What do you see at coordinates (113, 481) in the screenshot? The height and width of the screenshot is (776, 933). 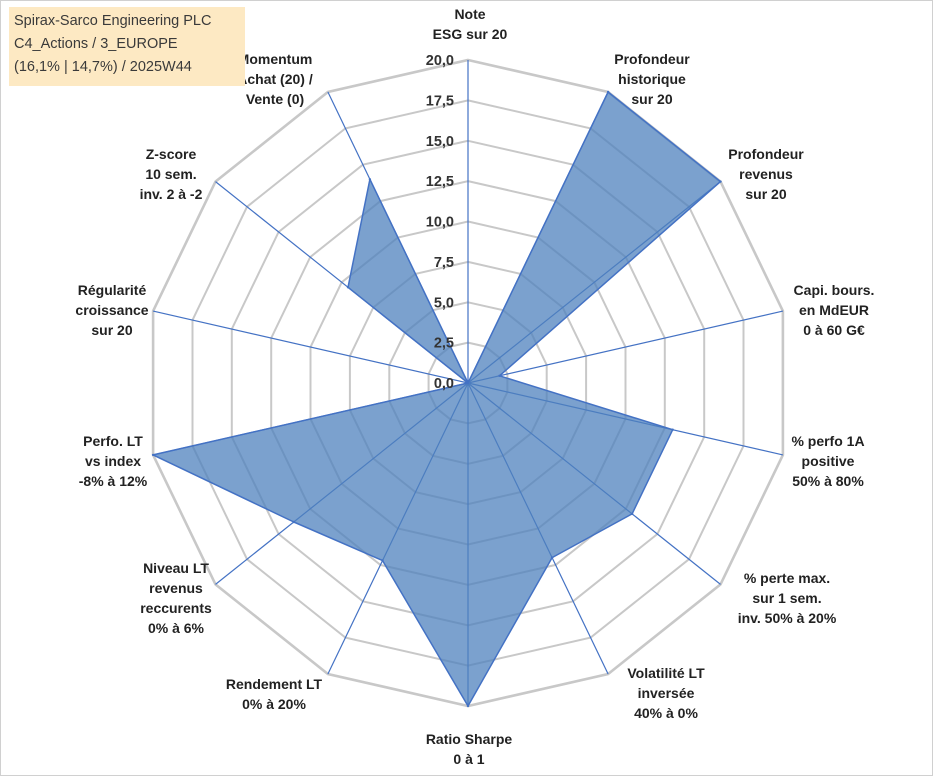 I see `axis-label-line: -8% à 12%` at bounding box center [113, 481].